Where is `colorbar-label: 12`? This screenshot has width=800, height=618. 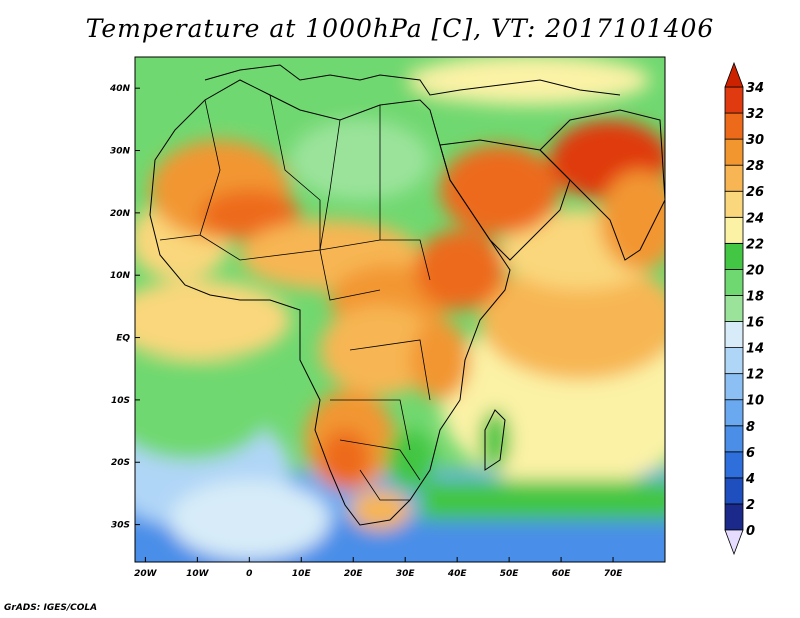
colorbar-label: 12 is located at coordinates (755, 375).